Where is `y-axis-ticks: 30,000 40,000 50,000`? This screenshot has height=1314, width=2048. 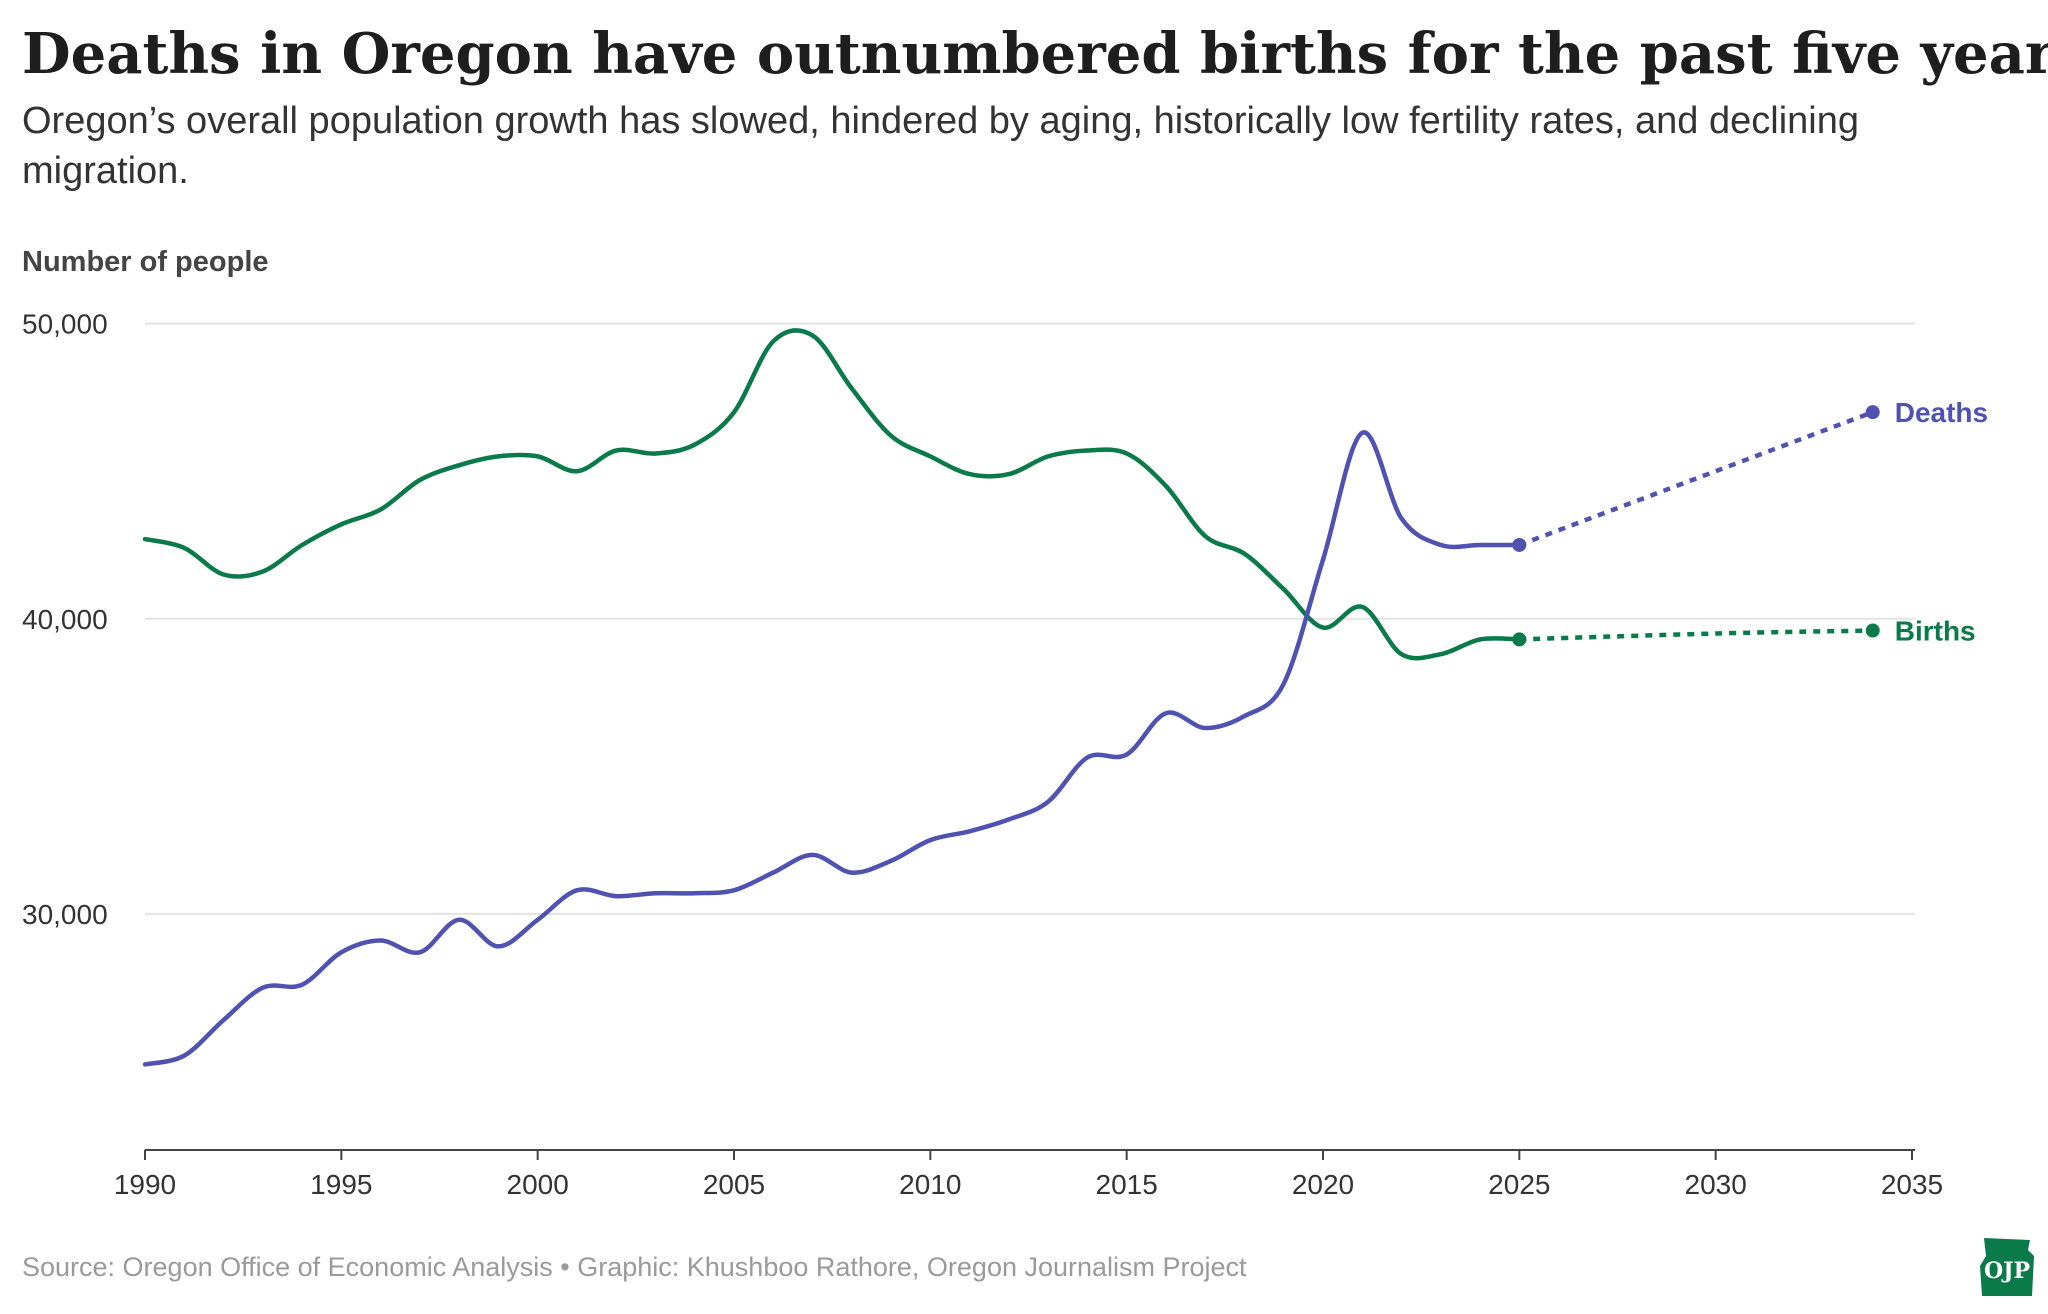
y-axis-ticks: 30,000 40,000 50,000 is located at coordinates (65, 619).